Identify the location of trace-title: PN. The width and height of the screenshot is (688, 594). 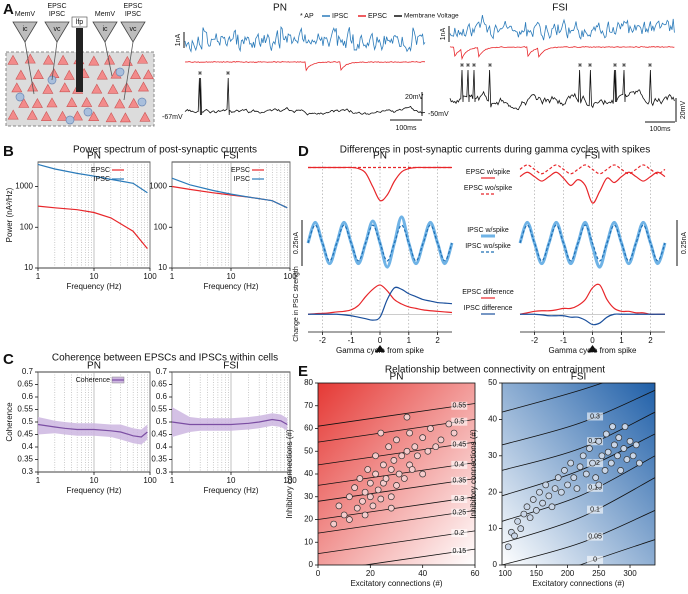
(280, 8).